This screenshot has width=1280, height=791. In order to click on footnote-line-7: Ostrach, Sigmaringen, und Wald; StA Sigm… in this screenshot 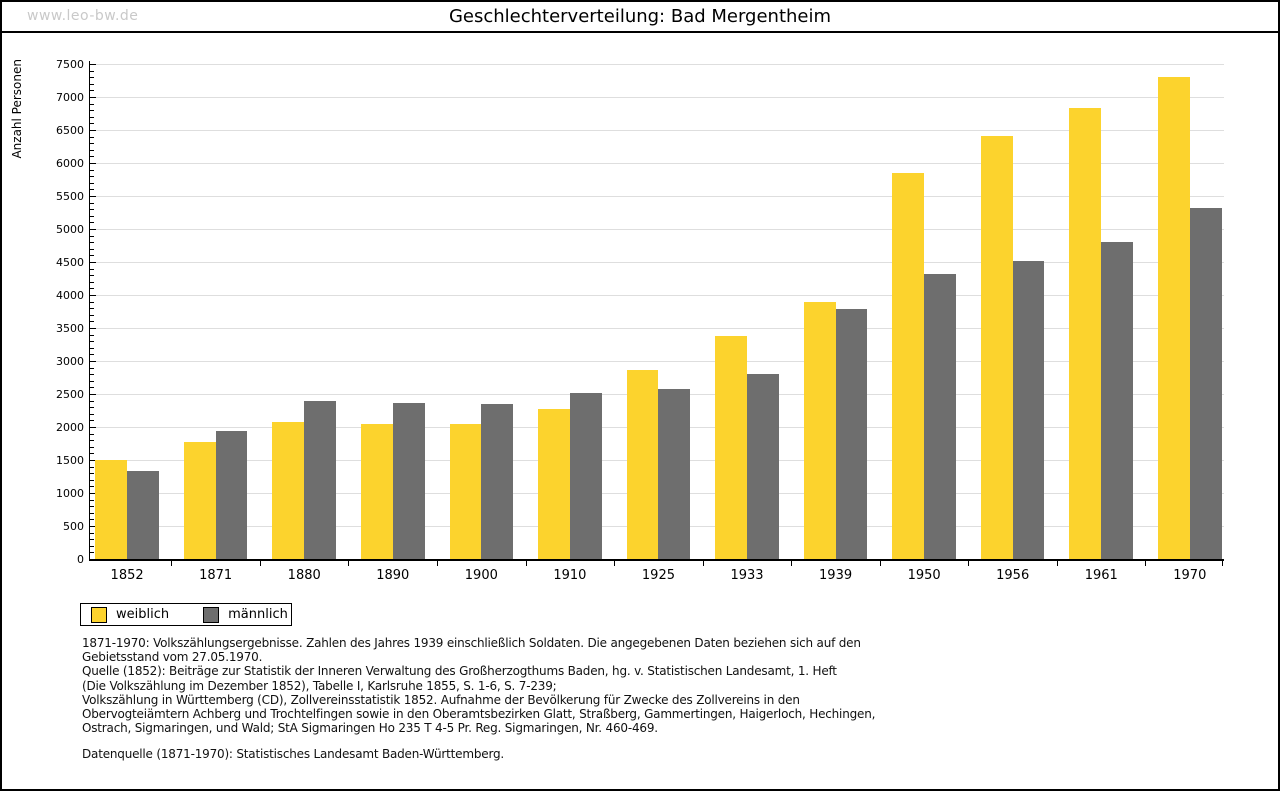, I will do `click(370, 728)`.